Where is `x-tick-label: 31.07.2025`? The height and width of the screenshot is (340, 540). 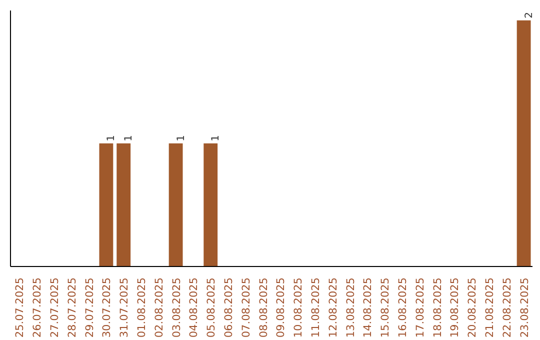
x-tick-label: 31.07.2025 is located at coordinates (124, 307).